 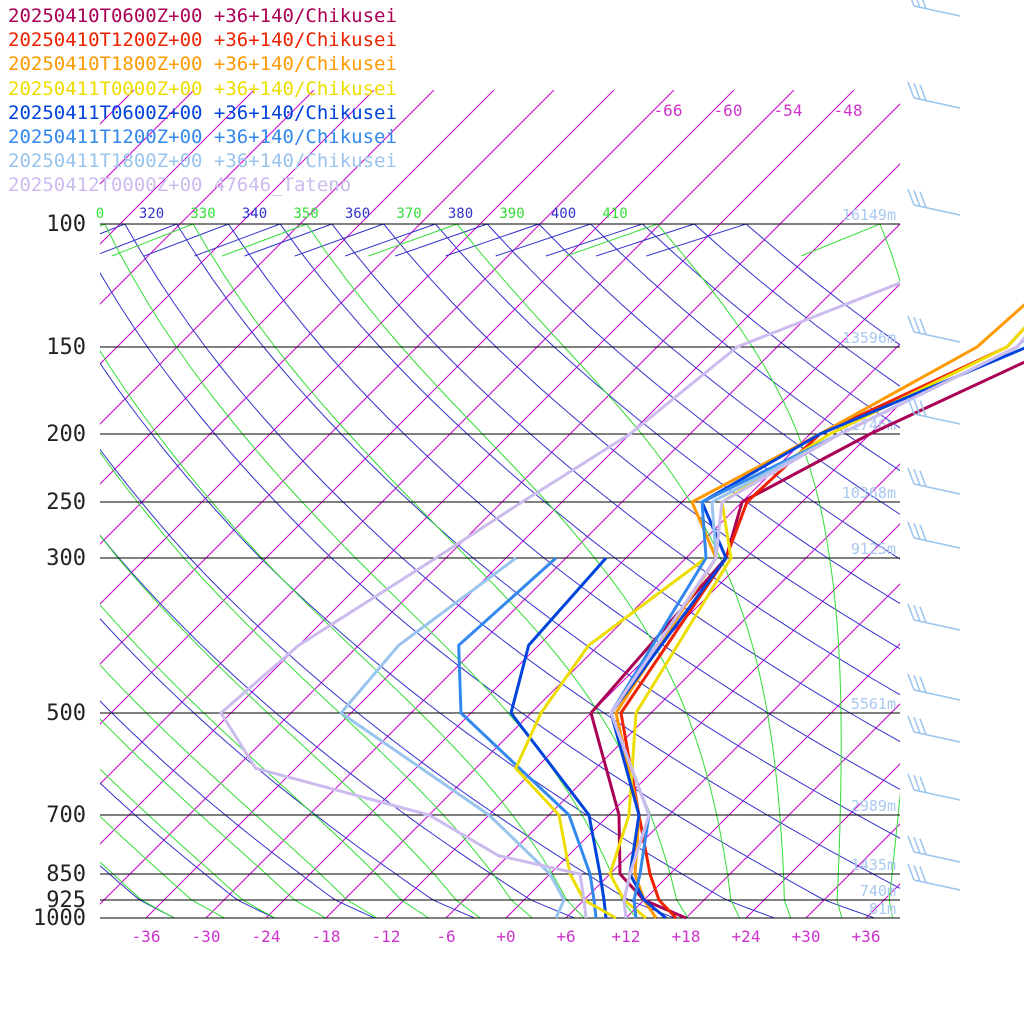 I want to click on height-label: 13596m, so click(x=869, y=338).